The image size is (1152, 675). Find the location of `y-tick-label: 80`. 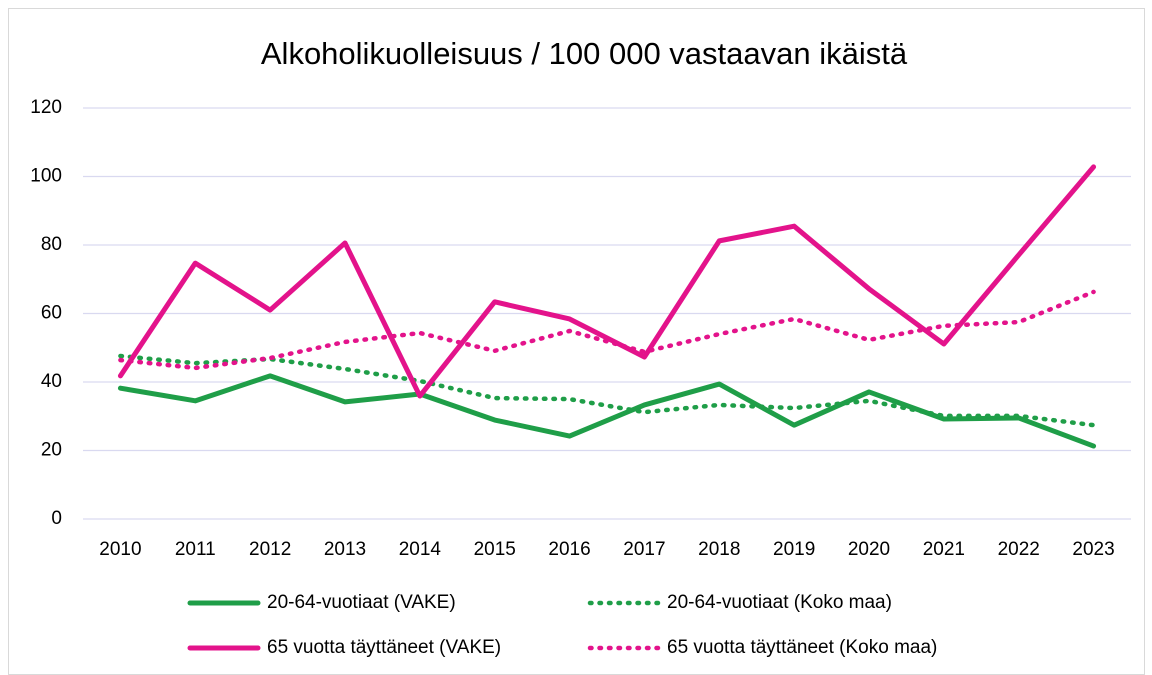

y-tick-label: 80 is located at coordinates (51, 244).